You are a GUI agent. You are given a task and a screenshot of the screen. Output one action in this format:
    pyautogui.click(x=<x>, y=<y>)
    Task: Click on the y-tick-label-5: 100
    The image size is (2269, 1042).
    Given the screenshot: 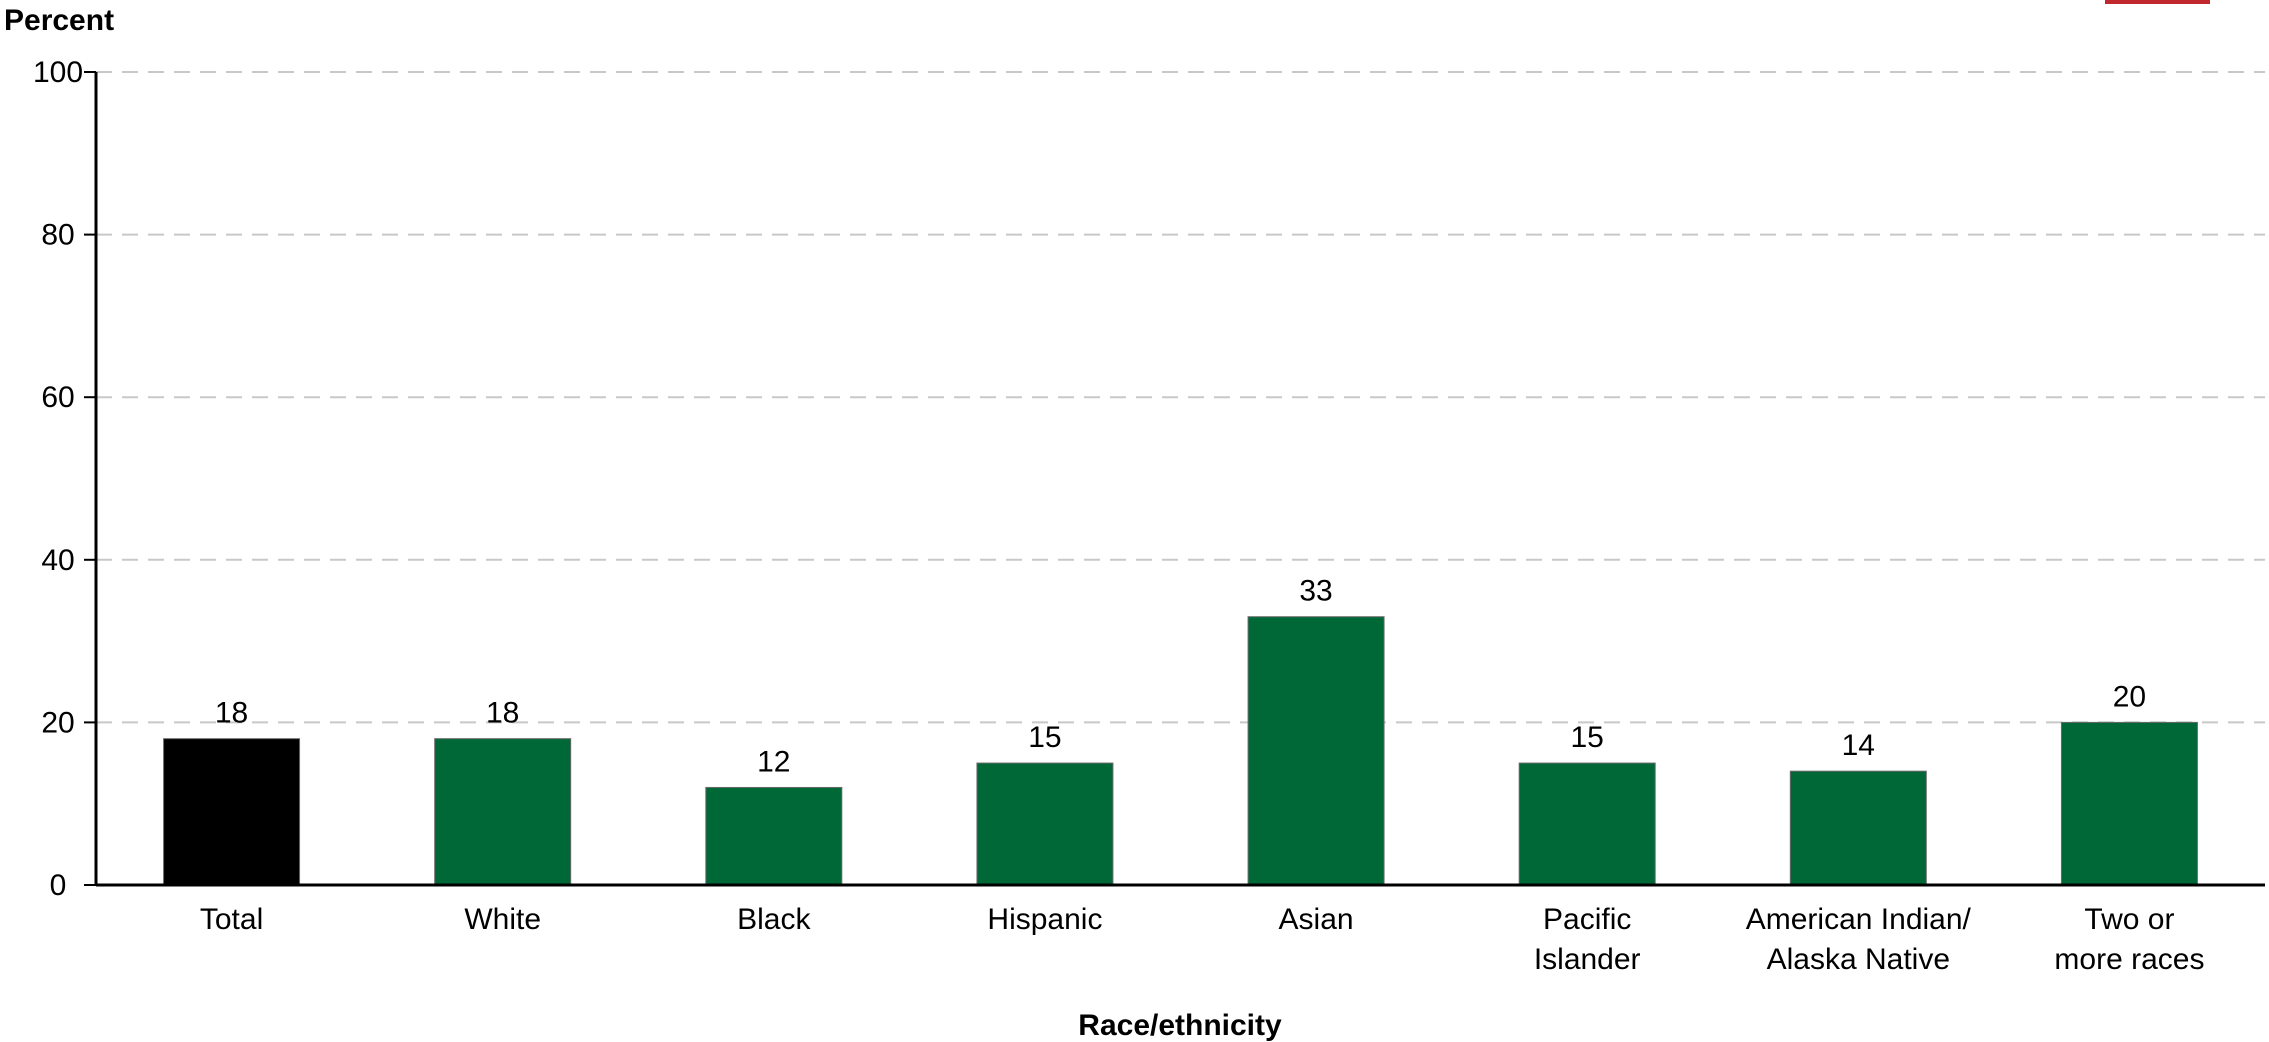 What is the action you would take?
    pyautogui.click(x=58, y=72)
    